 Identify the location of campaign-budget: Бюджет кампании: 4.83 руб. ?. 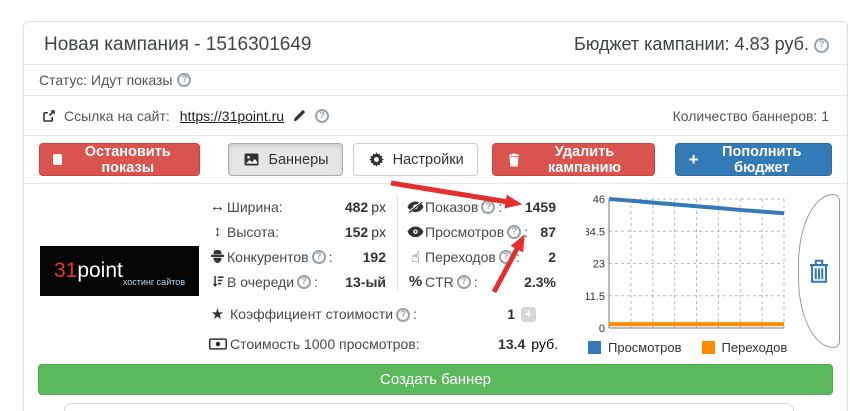
(701, 44).